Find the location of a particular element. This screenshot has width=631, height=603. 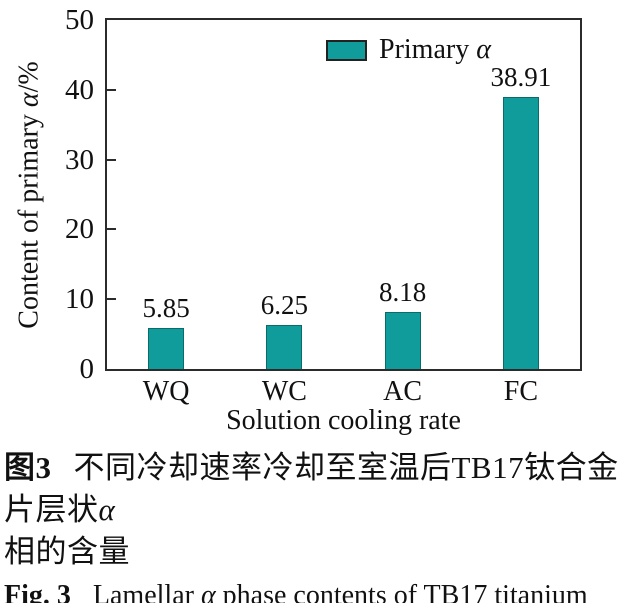

y-tick-label-30: 30 is located at coordinates (79, 159).